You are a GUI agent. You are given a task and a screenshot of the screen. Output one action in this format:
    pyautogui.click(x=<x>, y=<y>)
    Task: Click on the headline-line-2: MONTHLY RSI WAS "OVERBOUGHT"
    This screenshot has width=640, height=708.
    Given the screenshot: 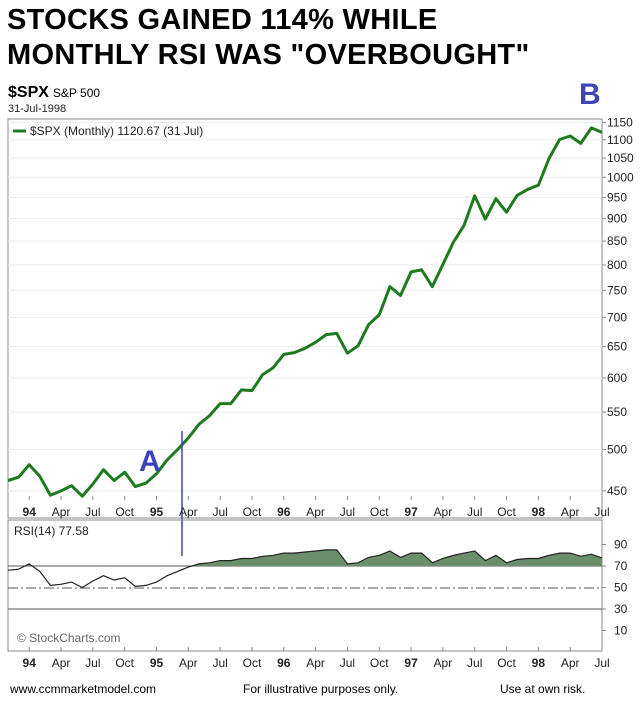 What is the action you would take?
    pyautogui.click(x=268, y=55)
    